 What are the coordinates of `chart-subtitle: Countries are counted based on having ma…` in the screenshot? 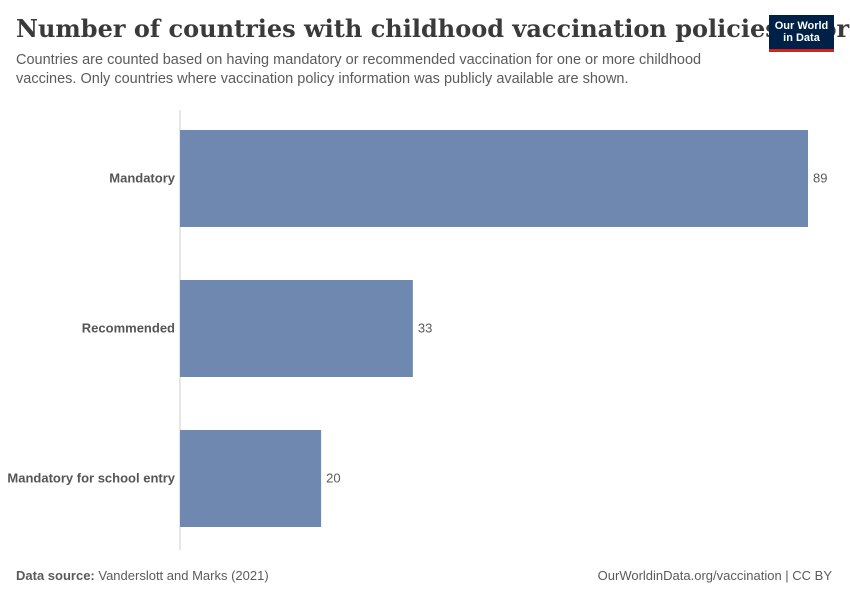 It's located at (359, 69).